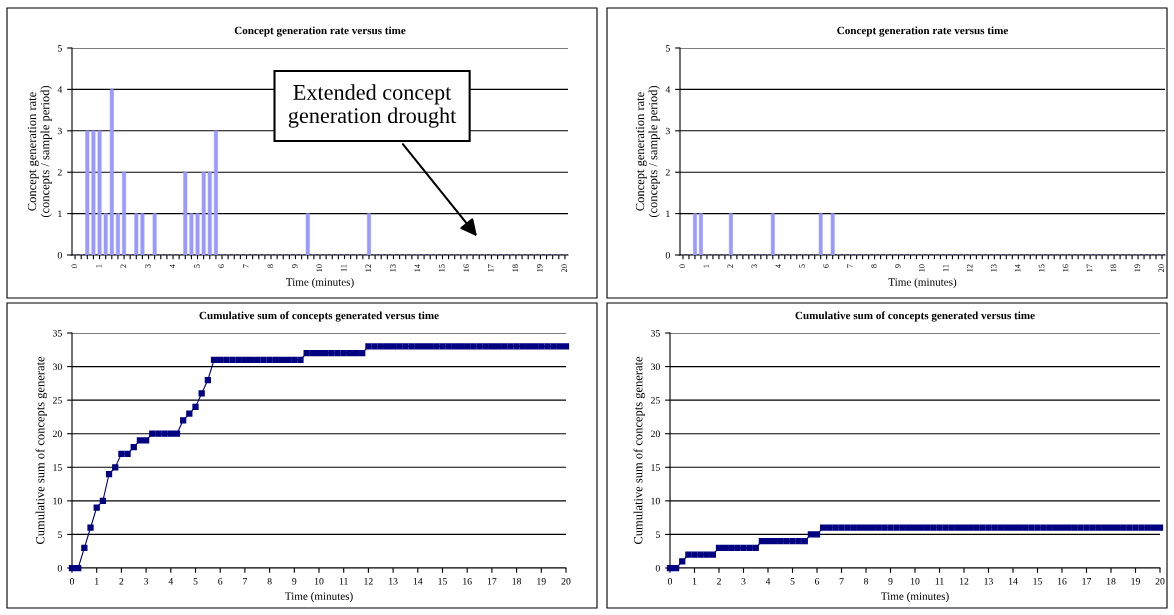  What do you see at coordinates (655, 467) in the screenshot?
I see `y-tick-label: 15` at bounding box center [655, 467].